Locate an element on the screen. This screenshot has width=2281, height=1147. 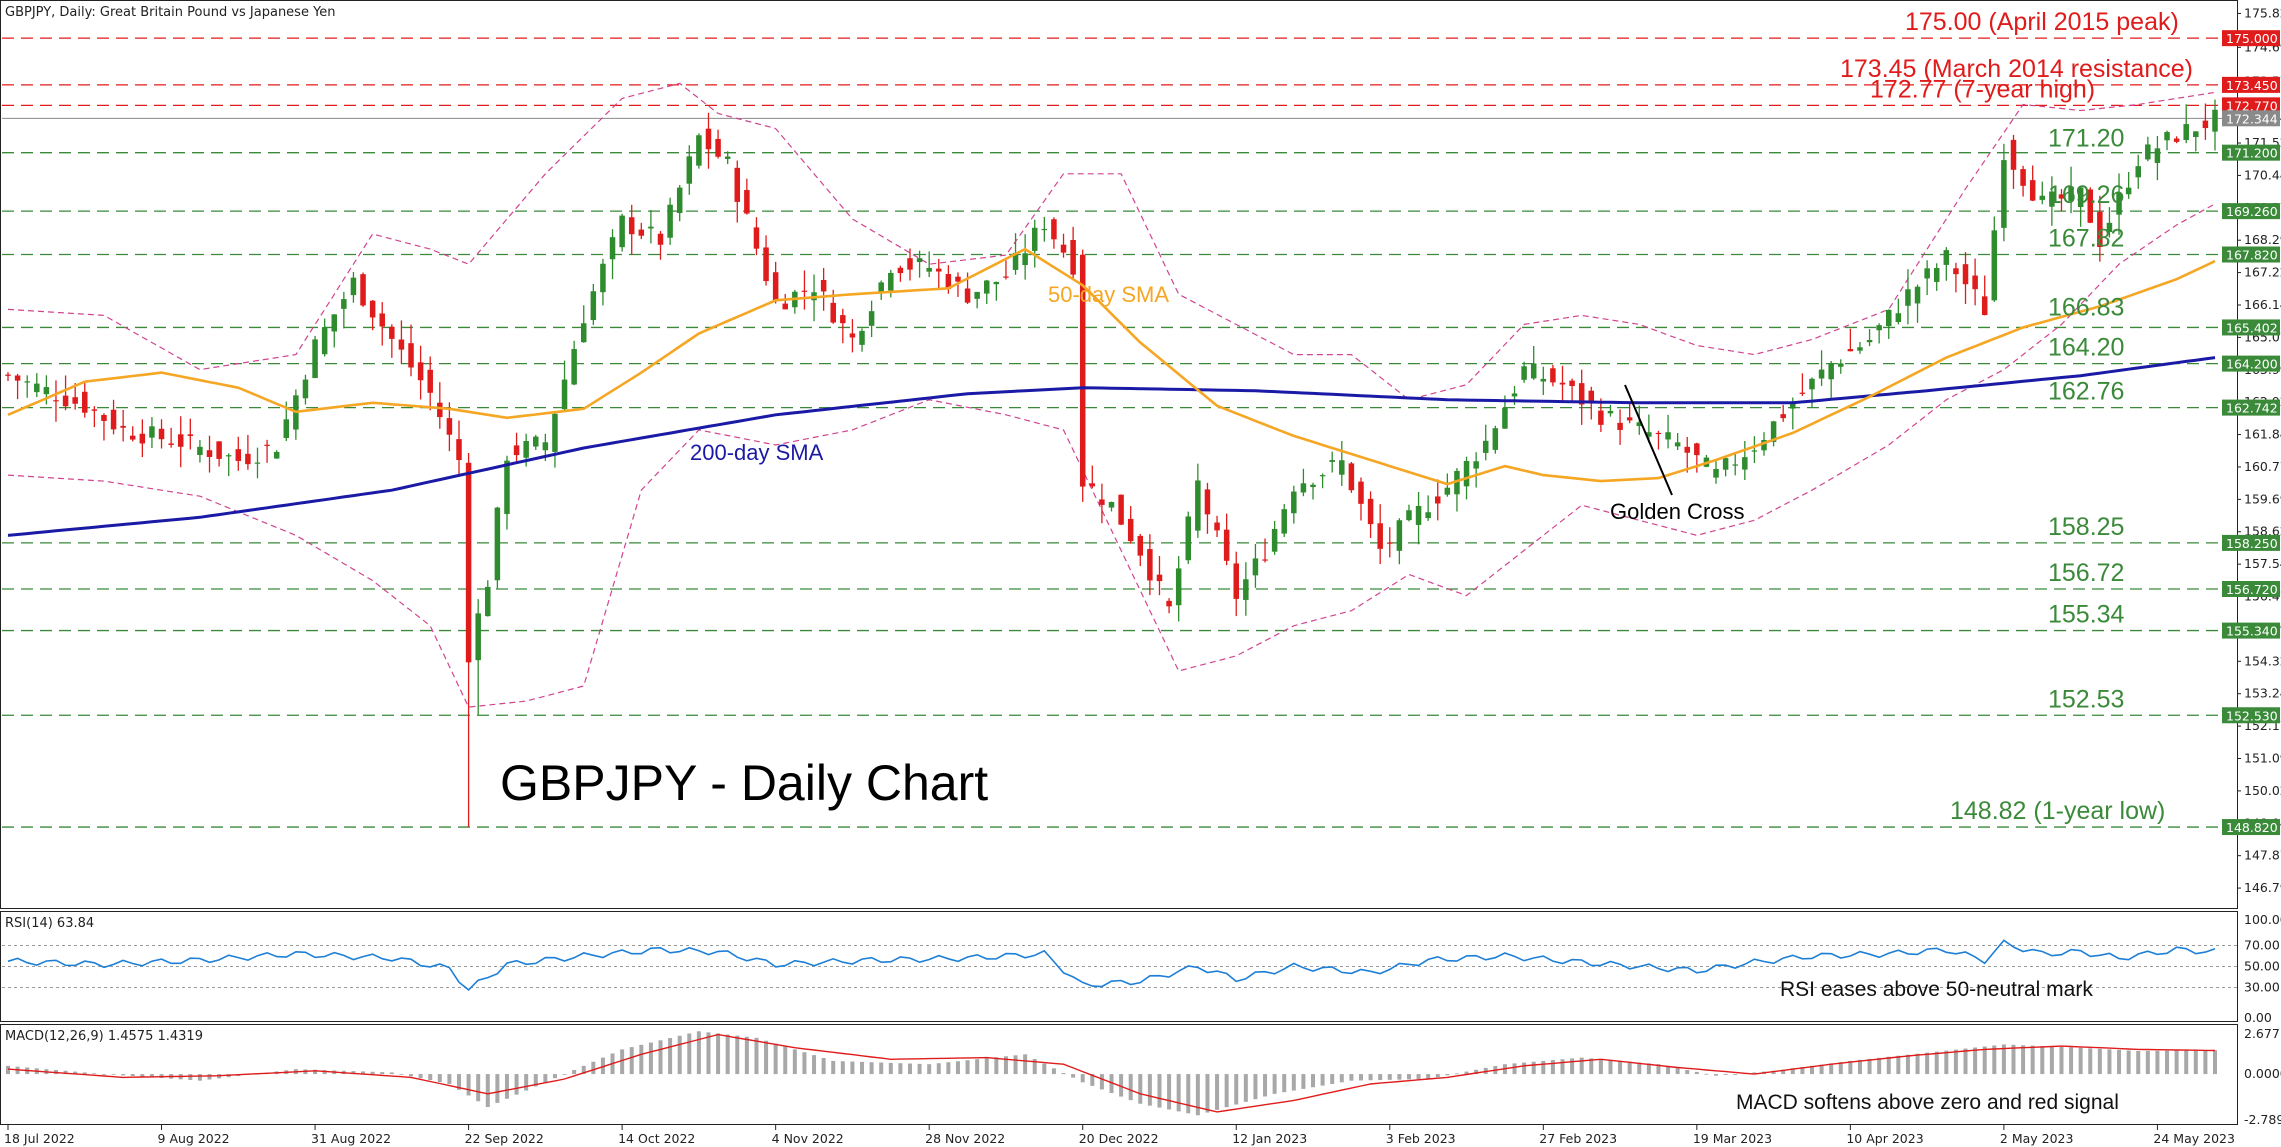
level-label: 173.45 (March 2014 resistance) is located at coordinates (2016, 69).